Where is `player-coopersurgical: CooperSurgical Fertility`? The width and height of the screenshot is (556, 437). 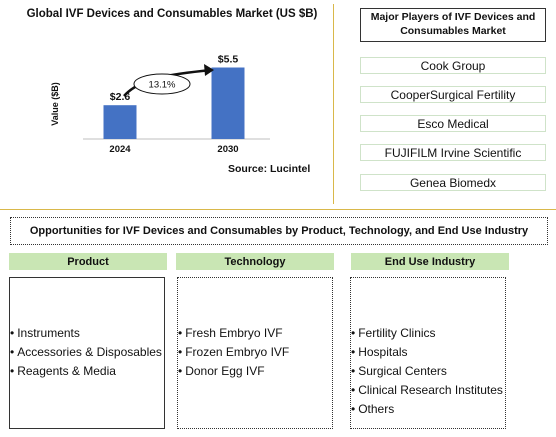 player-coopersurgical: CooperSurgical Fertility is located at coordinates (453, 94).